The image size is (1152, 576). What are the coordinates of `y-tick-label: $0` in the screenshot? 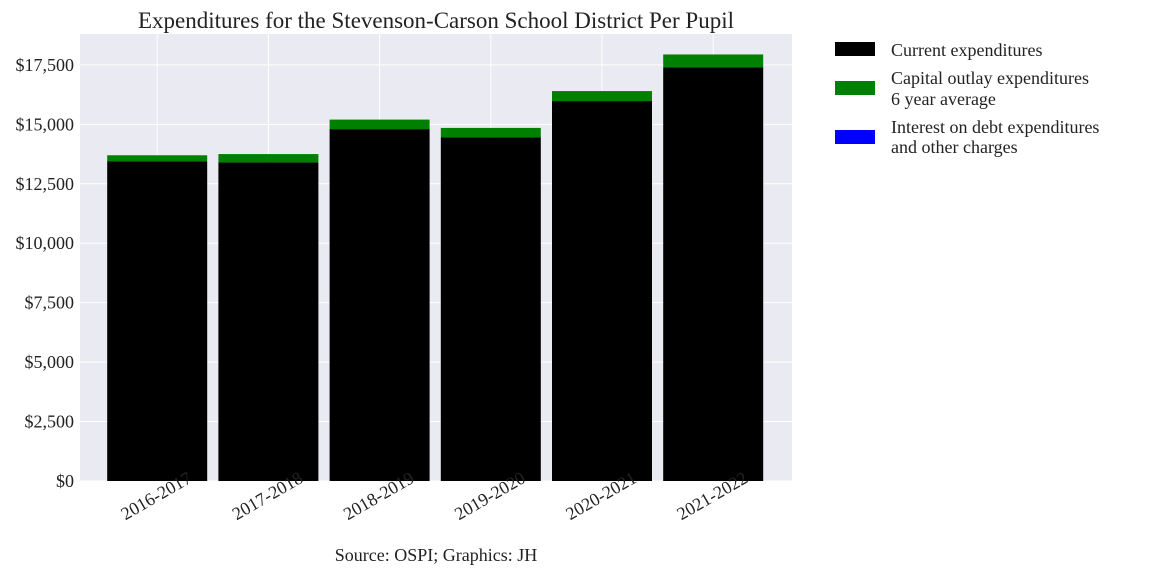 It's located at (65, 481).